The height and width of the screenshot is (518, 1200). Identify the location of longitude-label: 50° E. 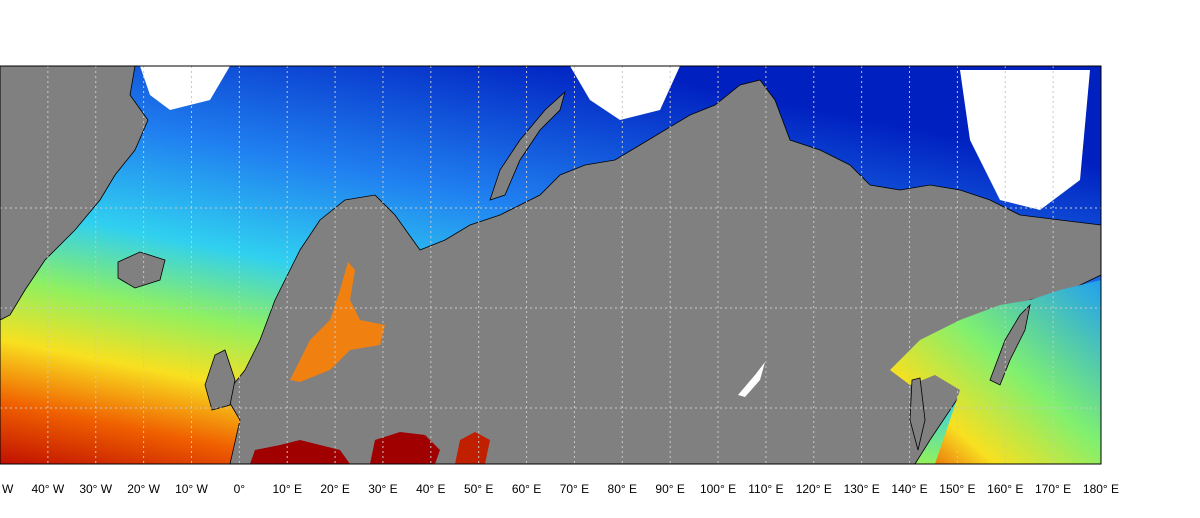
(478, 489).